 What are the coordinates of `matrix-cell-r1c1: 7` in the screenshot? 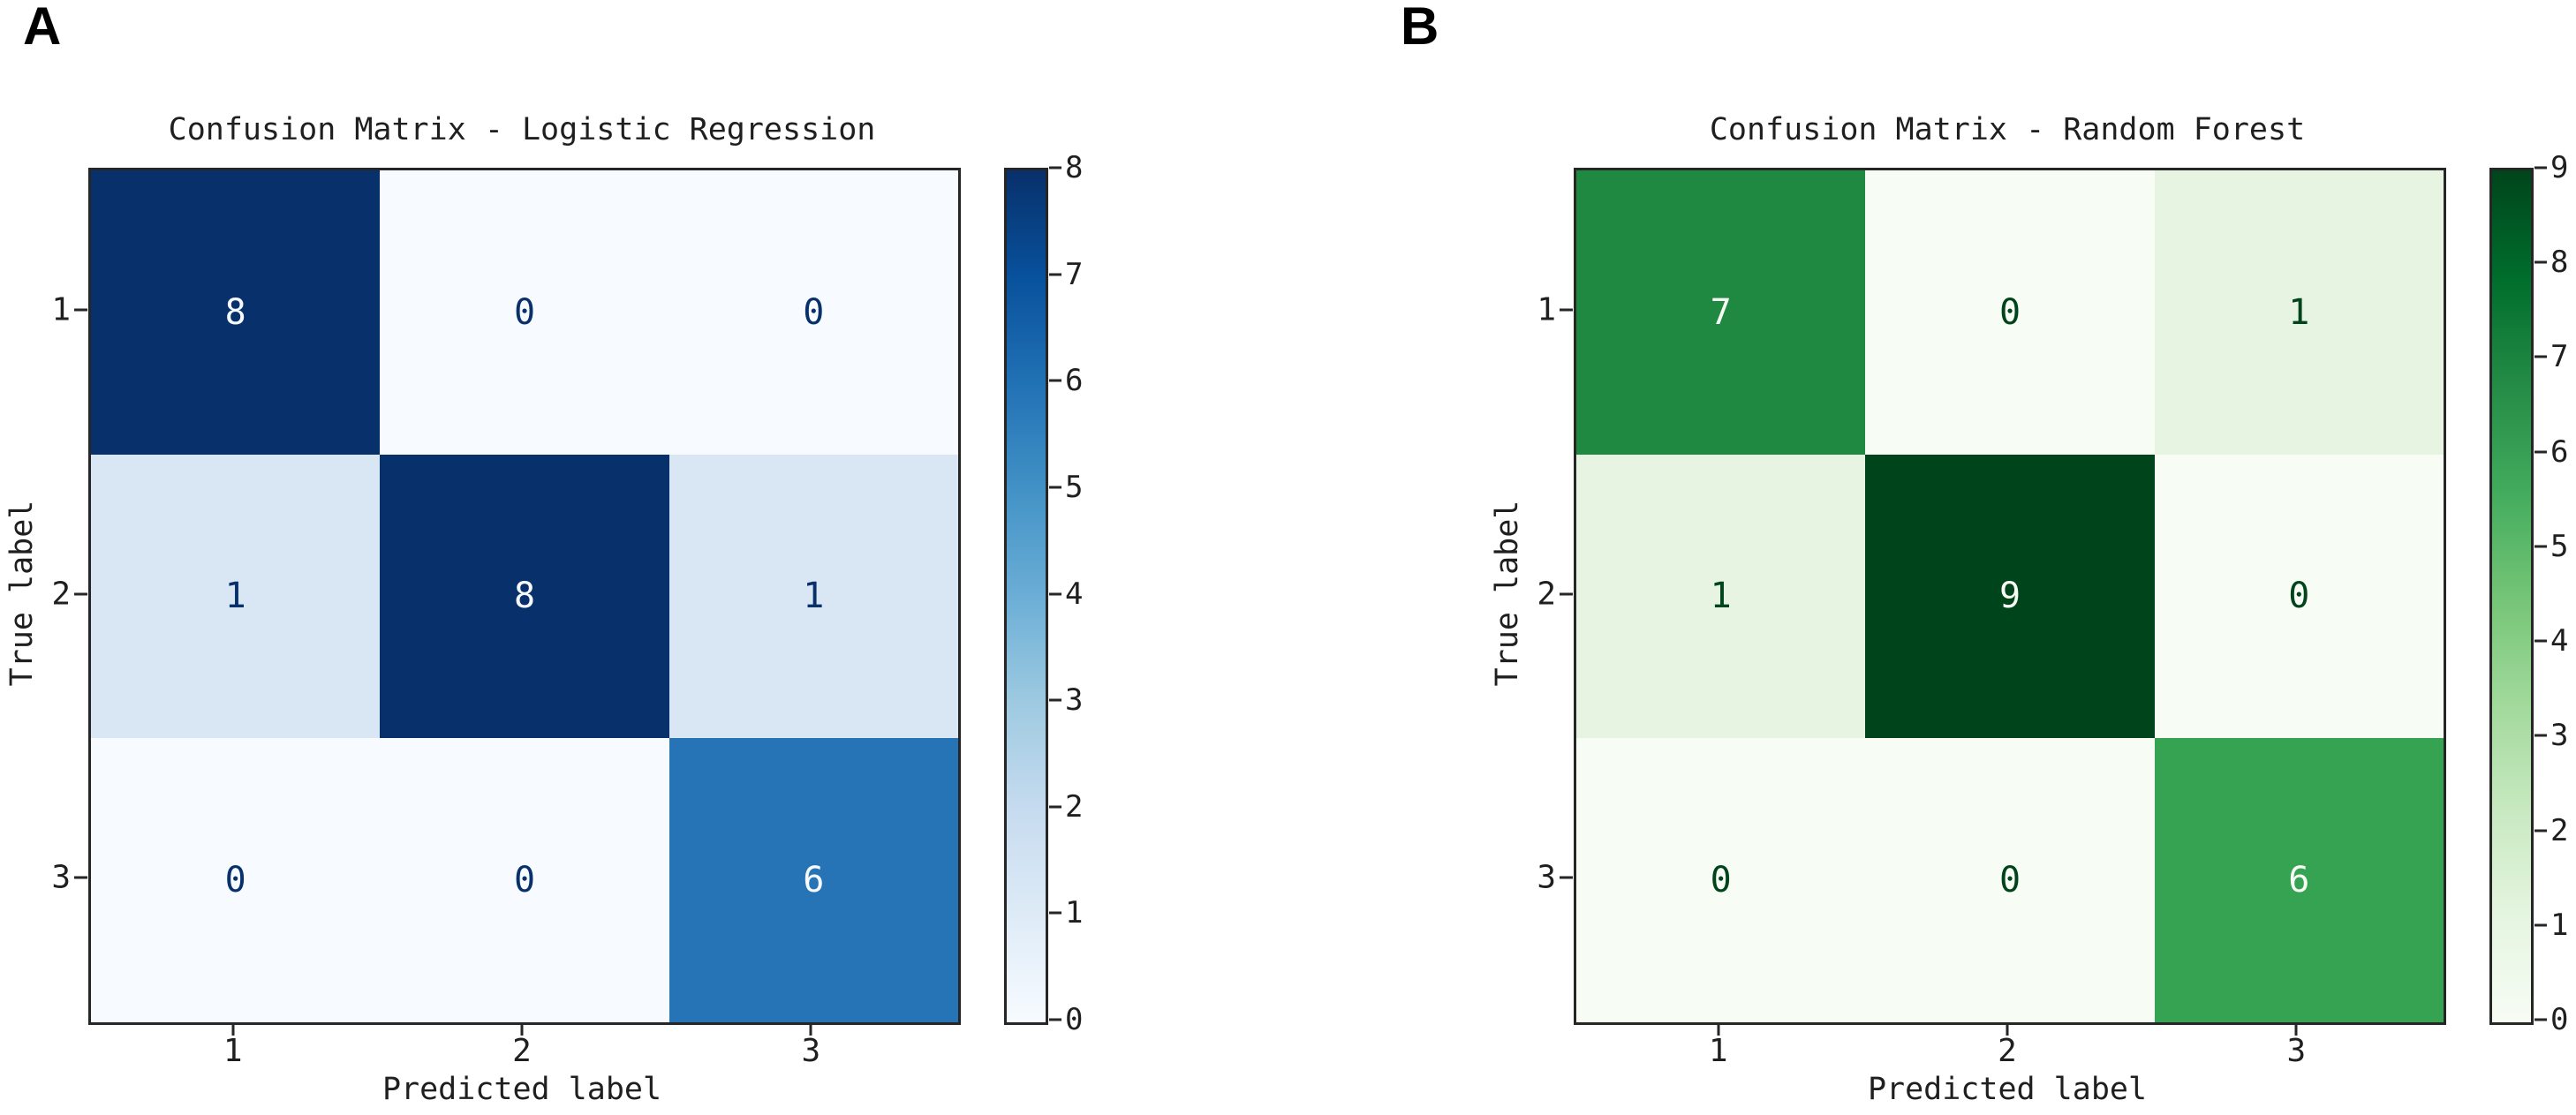 It's located at (1721, 312).